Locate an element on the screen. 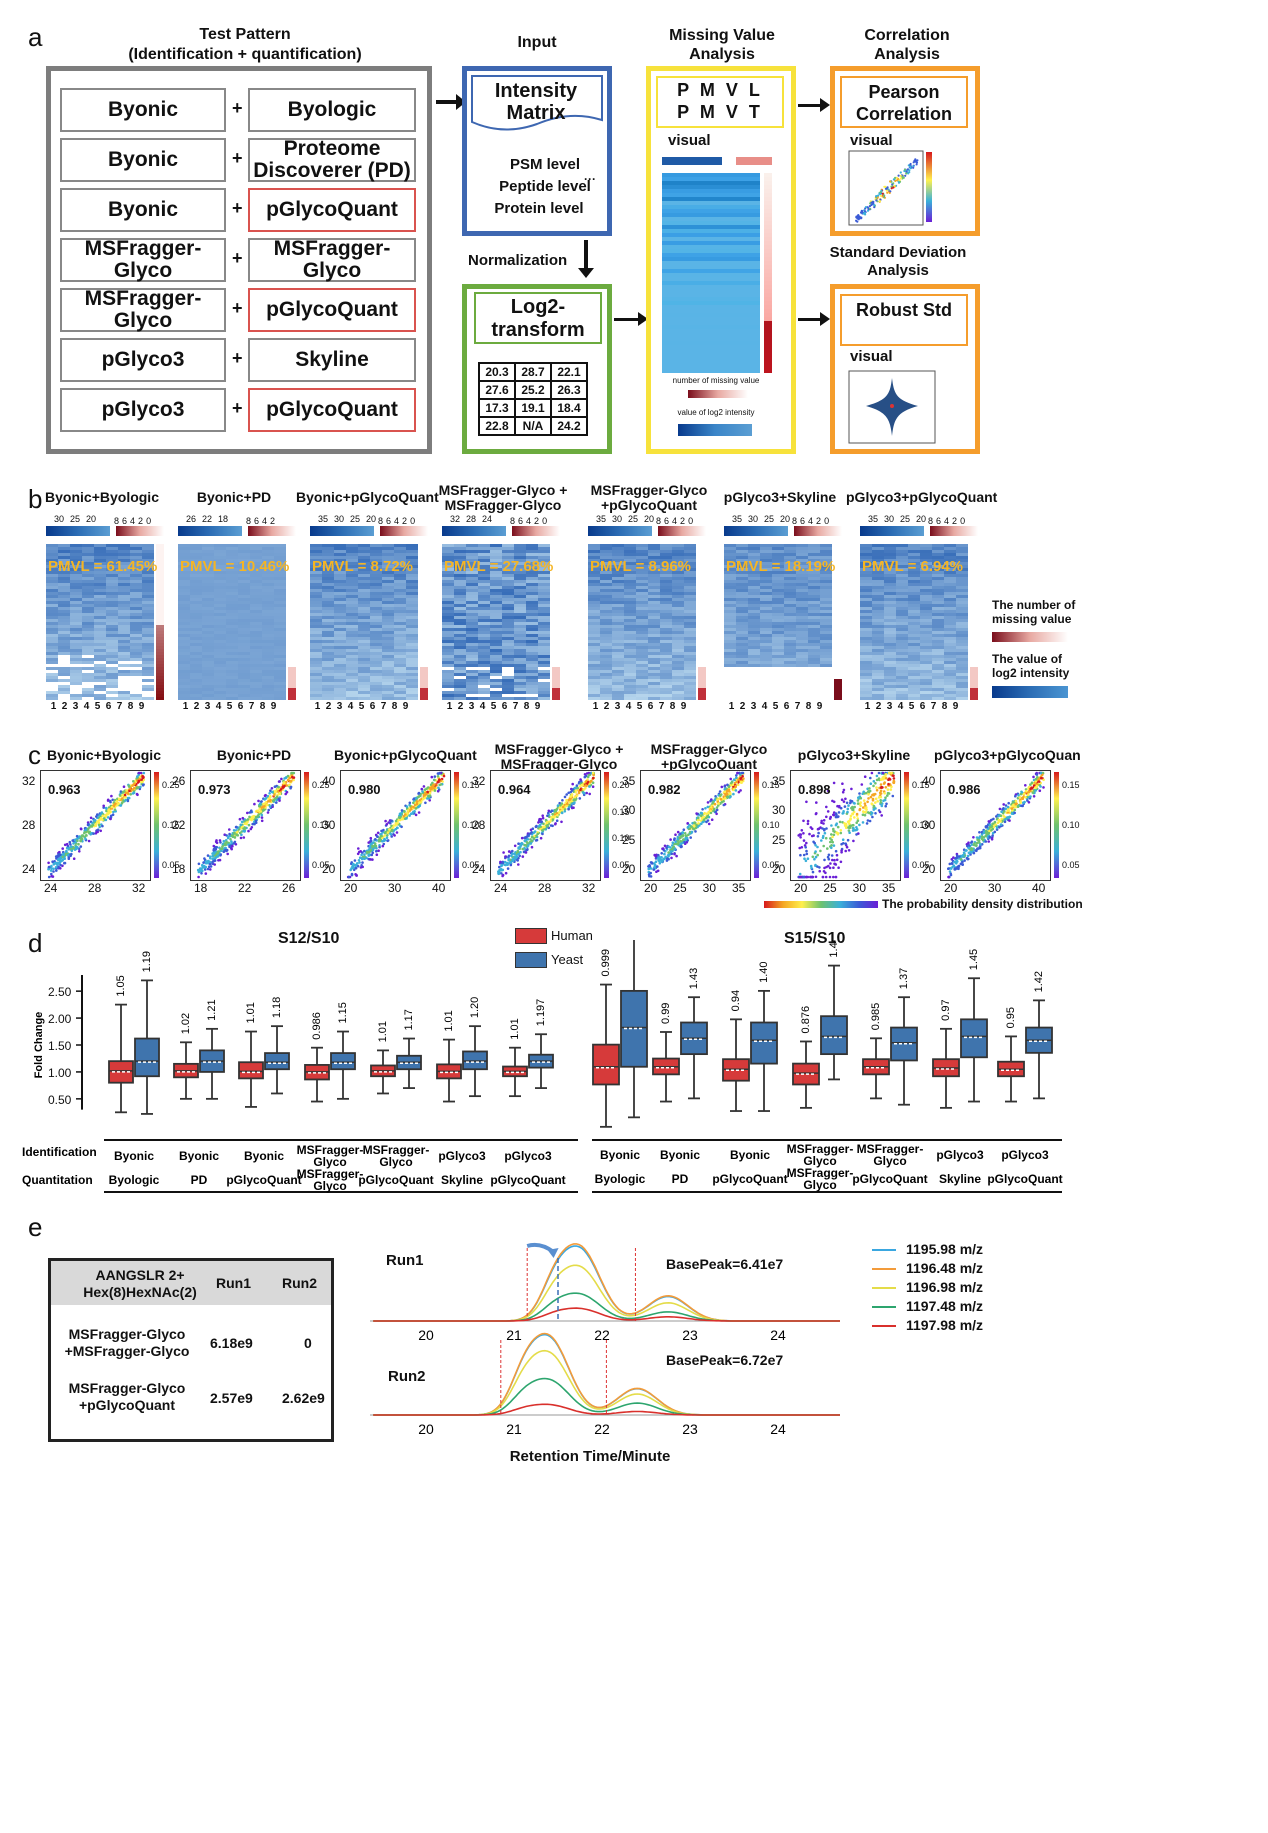  heatmap-title: Byonic+PD is located at coordinates (234, 497).